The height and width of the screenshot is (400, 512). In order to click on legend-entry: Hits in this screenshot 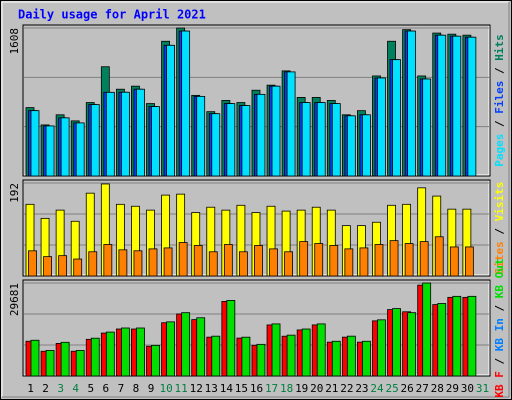, I will do `click(499, 47)`.